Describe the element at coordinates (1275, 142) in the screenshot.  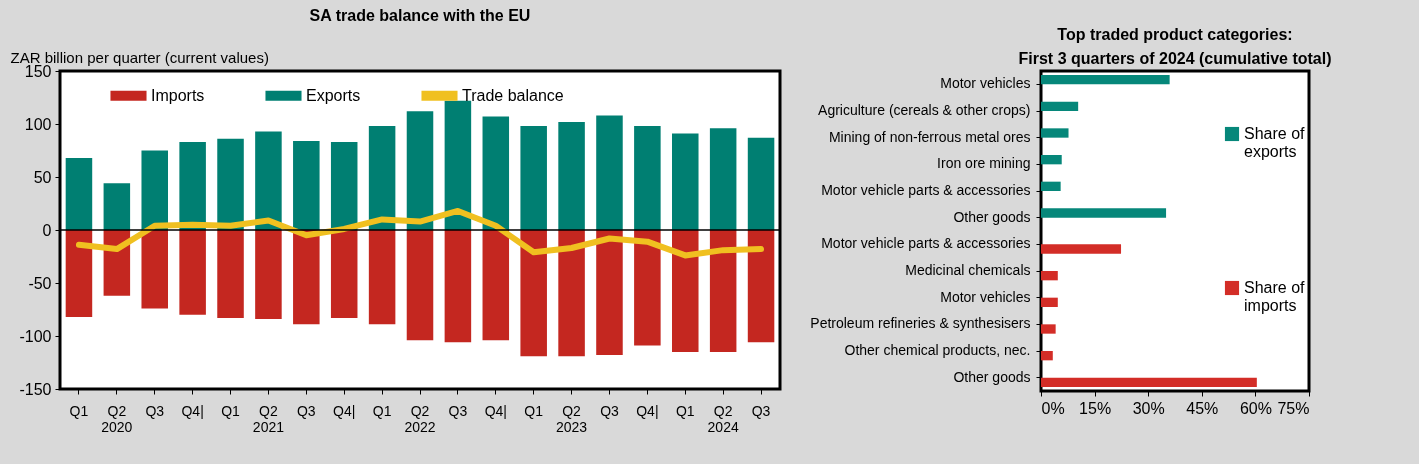
I see `legend-label: Share of exports` at that location.